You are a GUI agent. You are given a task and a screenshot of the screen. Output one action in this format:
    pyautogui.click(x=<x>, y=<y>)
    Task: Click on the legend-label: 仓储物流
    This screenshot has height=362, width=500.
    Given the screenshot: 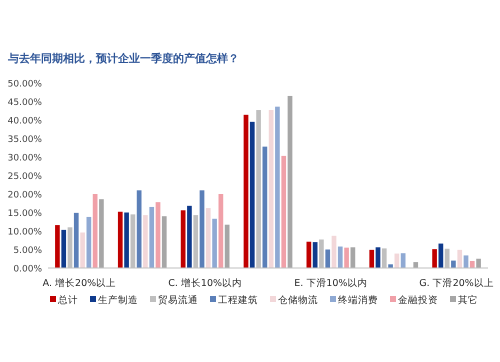 What is the action you would take?
    pyautogui.click(x=298, y=300)
    